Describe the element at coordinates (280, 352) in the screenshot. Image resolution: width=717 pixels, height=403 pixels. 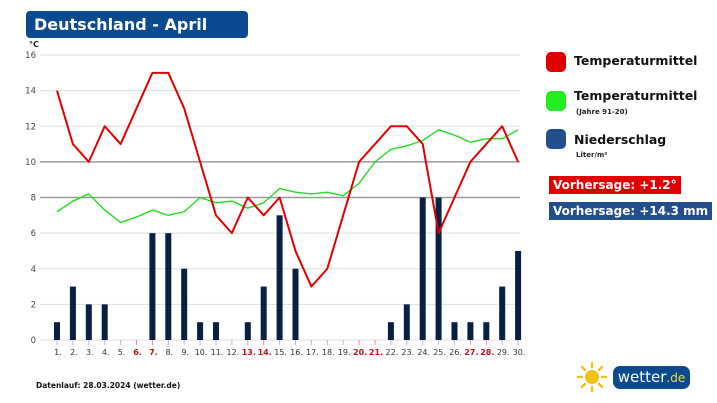
I see `x-tick-label: 15.` at that location.